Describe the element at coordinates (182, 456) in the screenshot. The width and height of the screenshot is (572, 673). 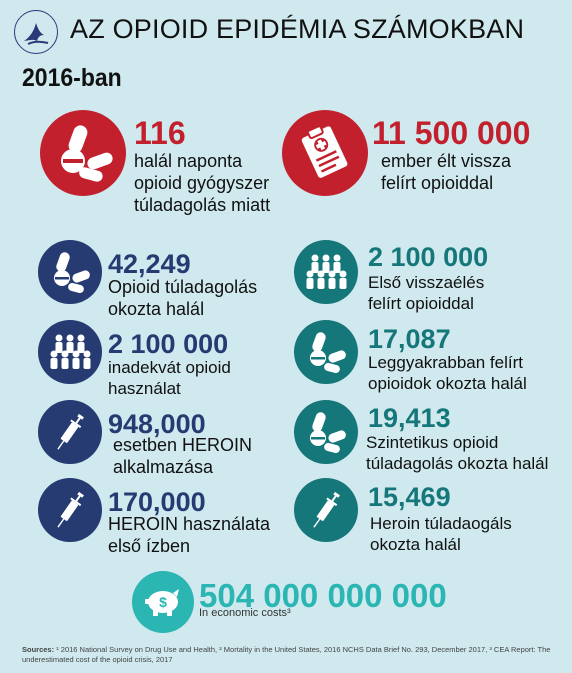
I see `stat-description: esetben HEROIN alkalmazása` at that location.